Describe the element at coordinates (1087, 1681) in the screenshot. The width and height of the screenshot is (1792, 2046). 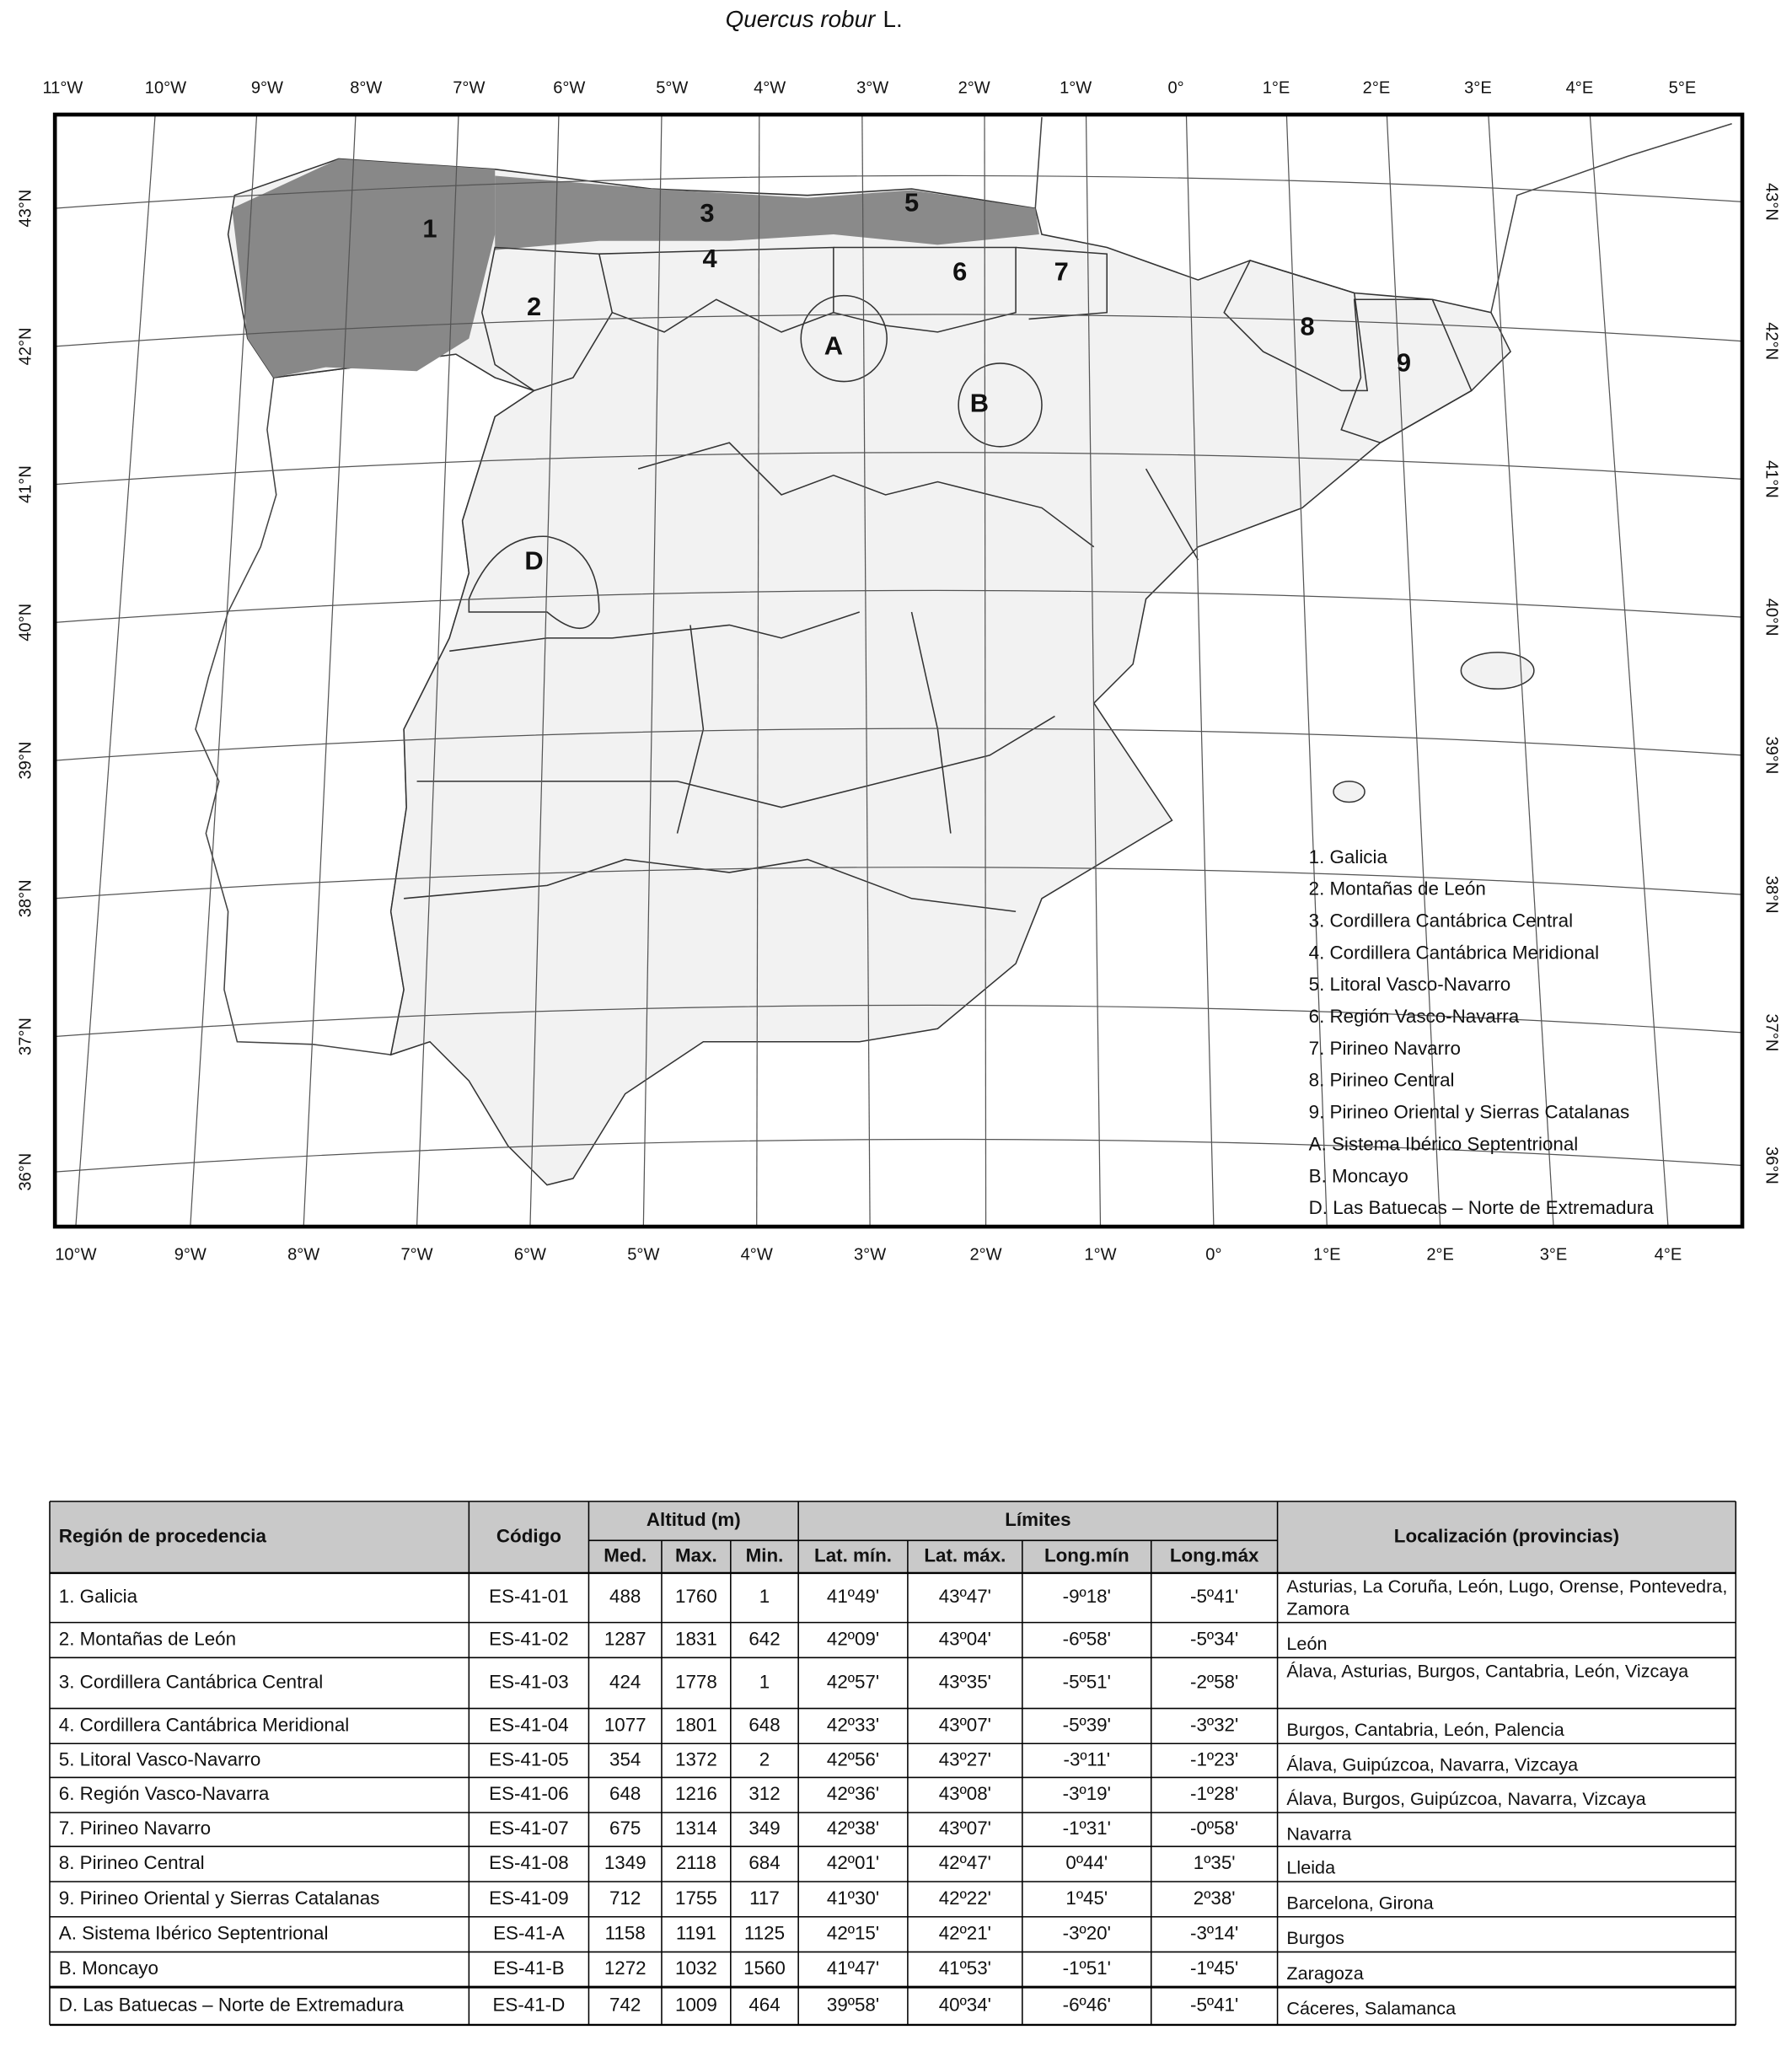
I see `table-cell: -5º51'` at that location.